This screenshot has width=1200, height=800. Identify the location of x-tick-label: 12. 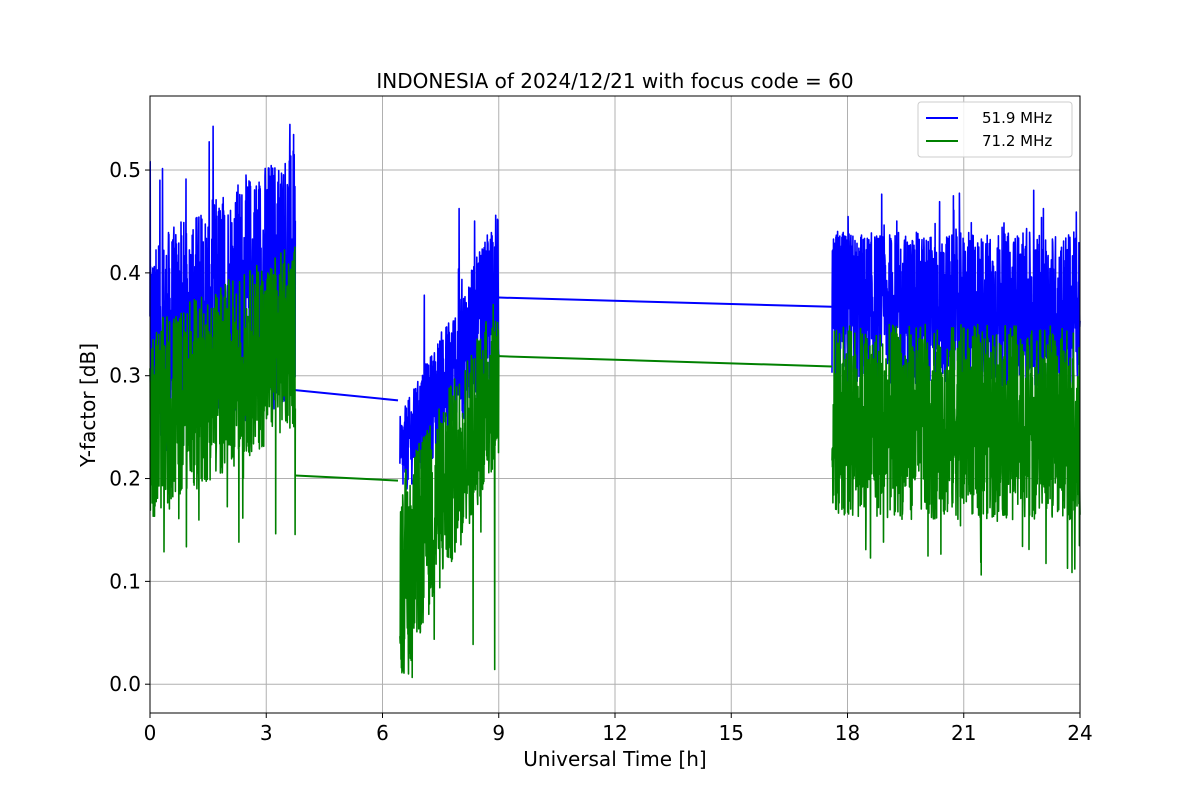
(614, 733).